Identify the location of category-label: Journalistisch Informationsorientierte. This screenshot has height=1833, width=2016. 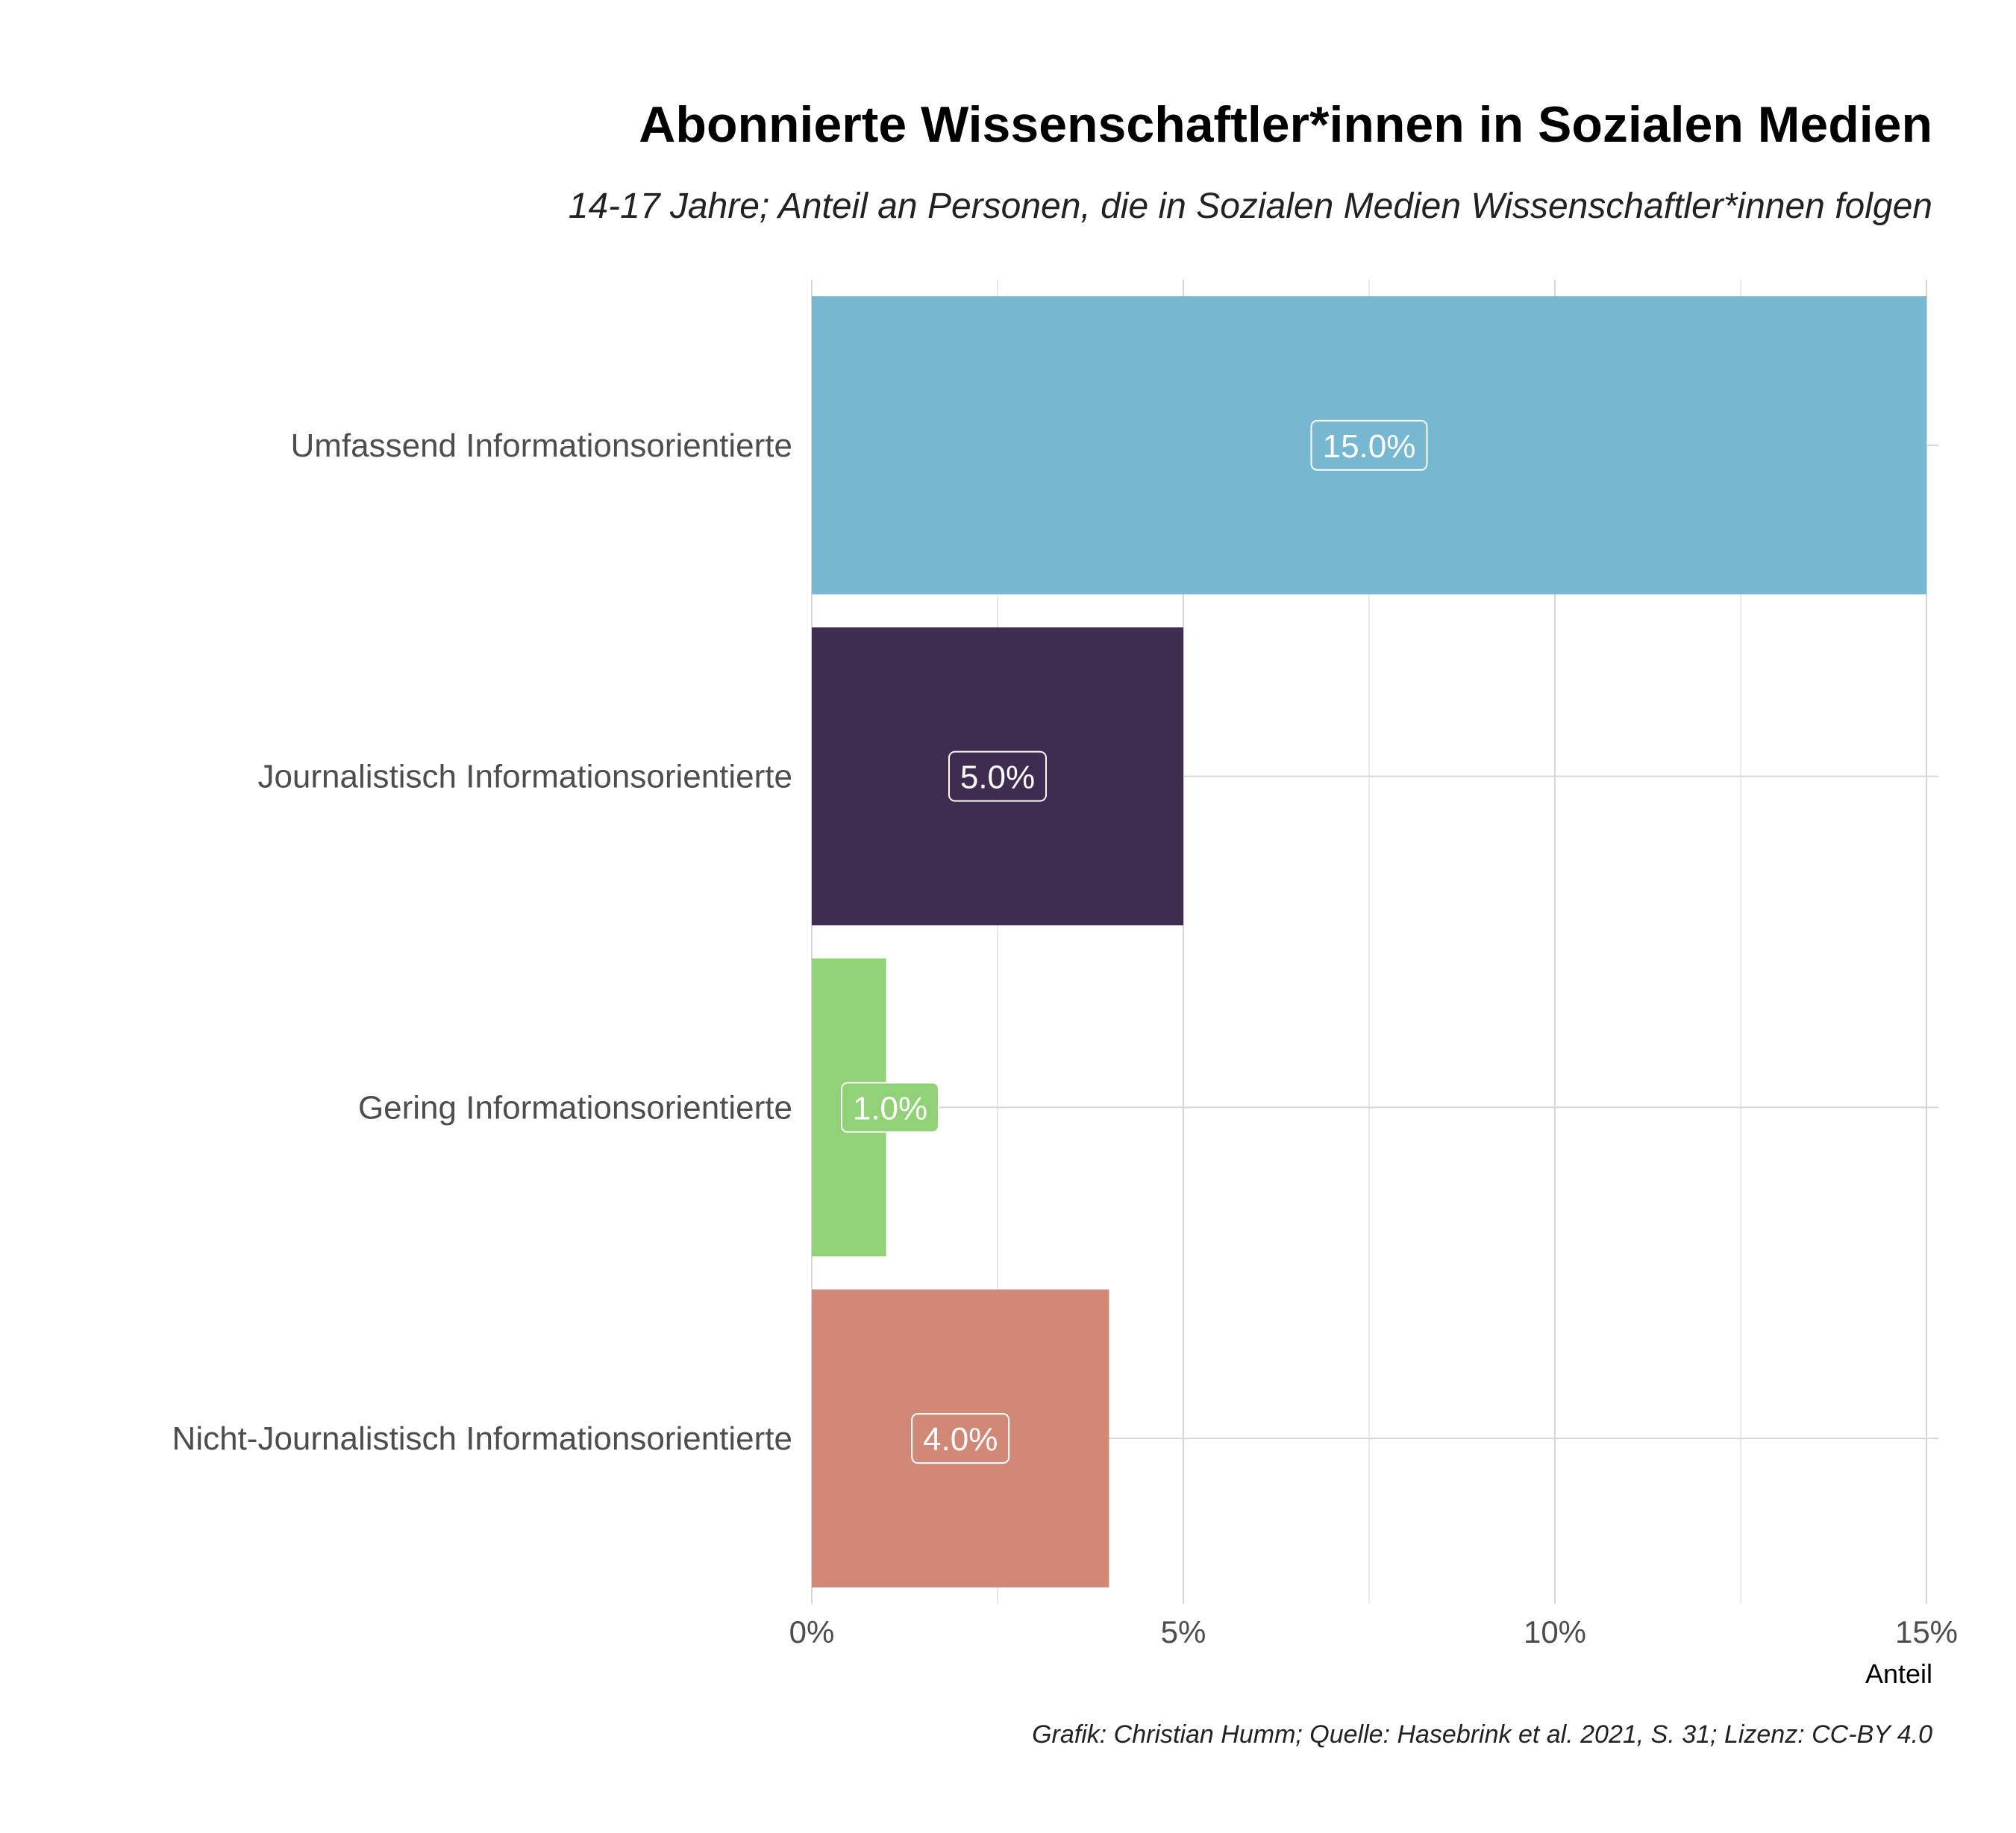
(524, 777).